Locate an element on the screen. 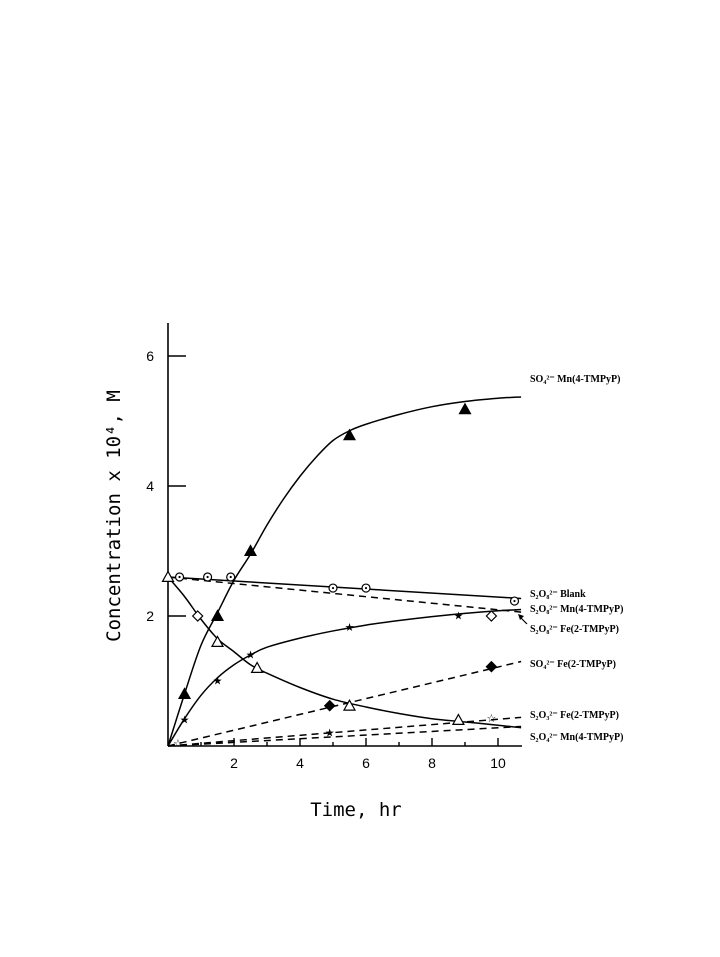 The height and width of the screenshot is (957, 720). series-label-3: S₂O₈²⁻ Mn(4-TMPyP) is located at coordinates (576, 609).